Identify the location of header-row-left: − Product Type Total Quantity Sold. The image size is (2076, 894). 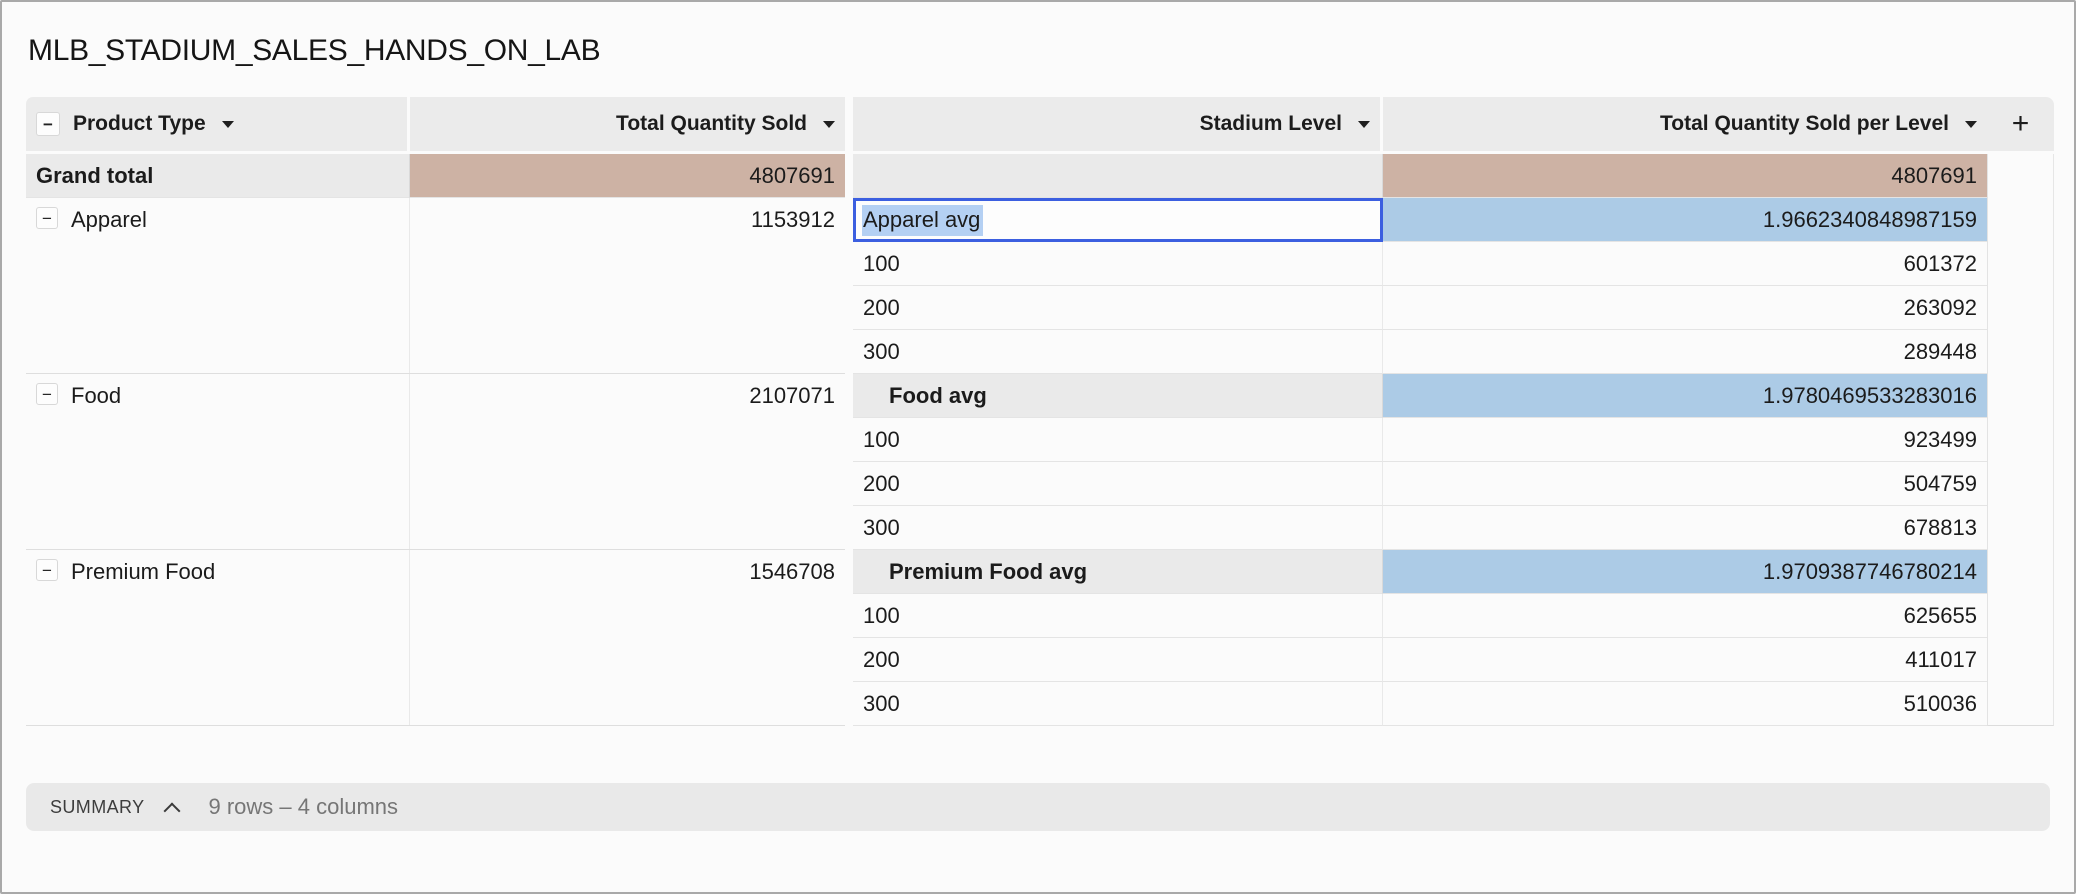
(435, 125).